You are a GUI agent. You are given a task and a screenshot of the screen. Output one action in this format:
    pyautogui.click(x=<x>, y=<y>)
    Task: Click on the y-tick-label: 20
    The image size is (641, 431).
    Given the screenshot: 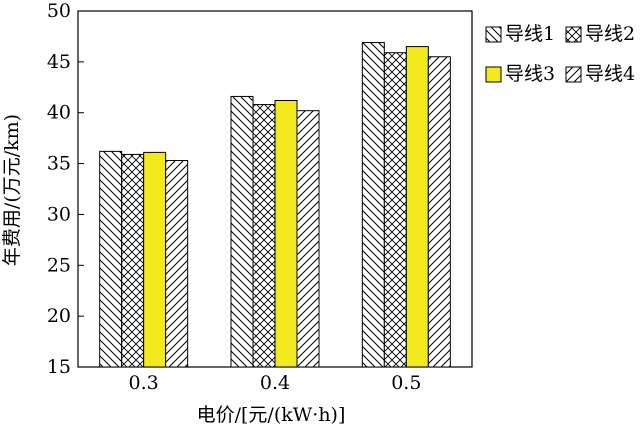 What is the action you would take?
    pyautogui.click(x=59, y=316)
    